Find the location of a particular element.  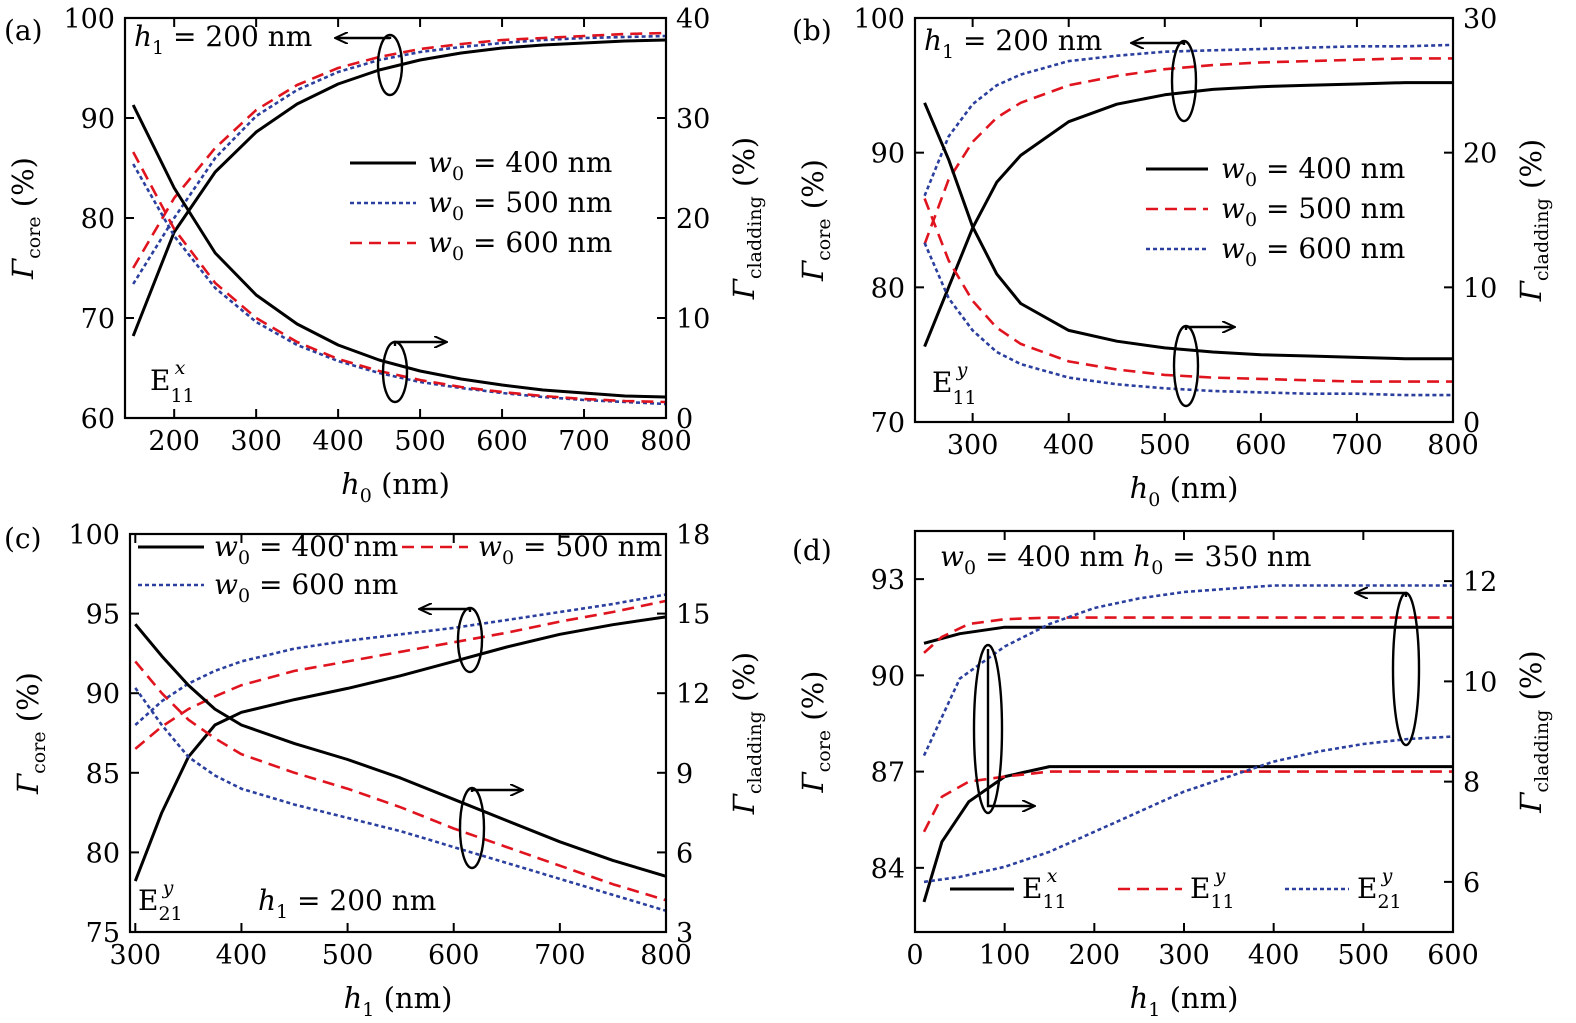

legend-label: w0 = 500 nm is located at coordinates (570, 549).